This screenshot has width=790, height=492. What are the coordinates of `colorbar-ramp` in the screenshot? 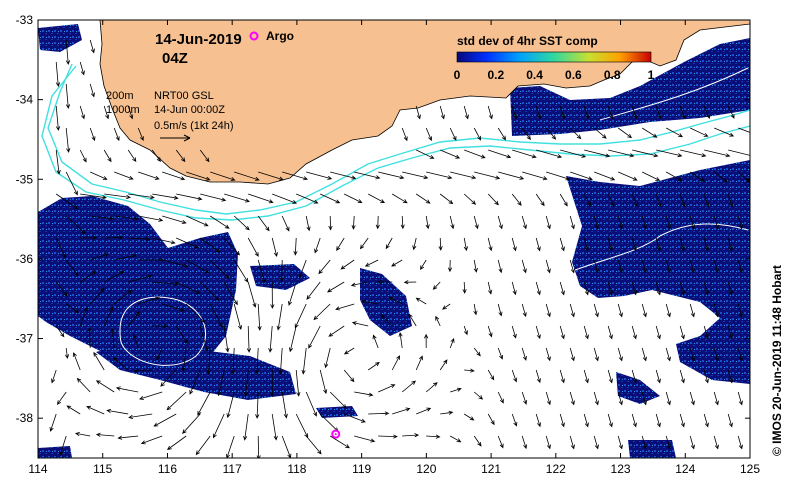 It's located at (554, 57).